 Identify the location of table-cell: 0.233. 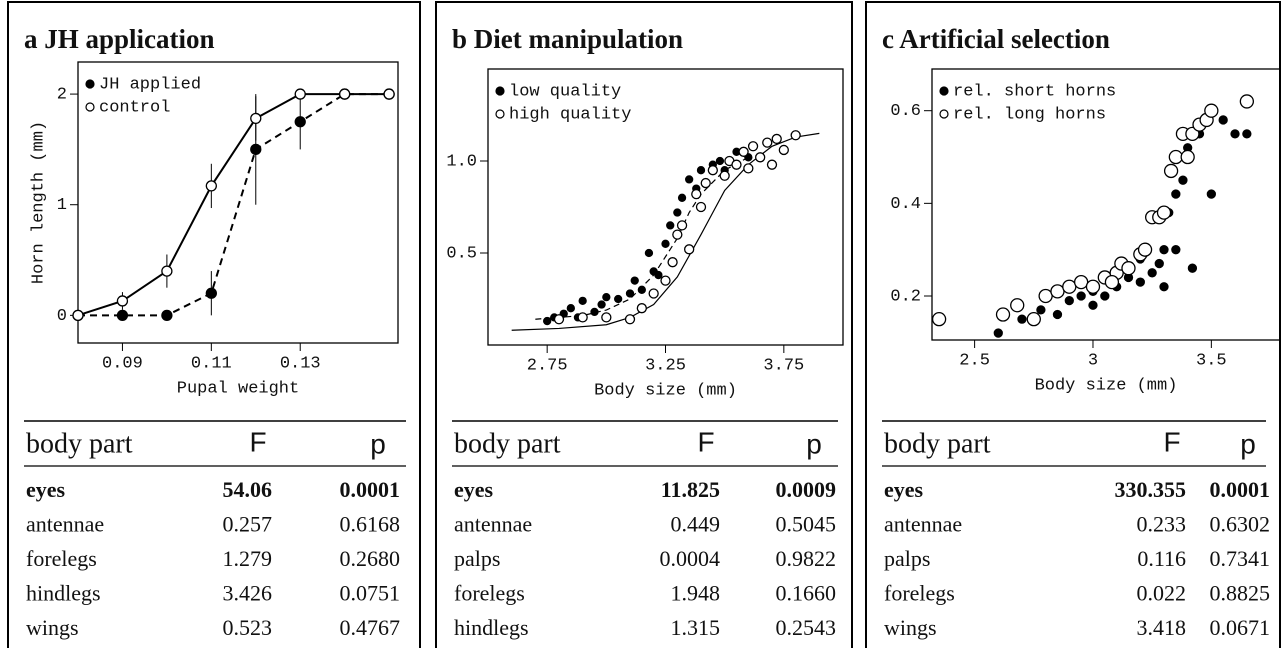
(1162, 524).